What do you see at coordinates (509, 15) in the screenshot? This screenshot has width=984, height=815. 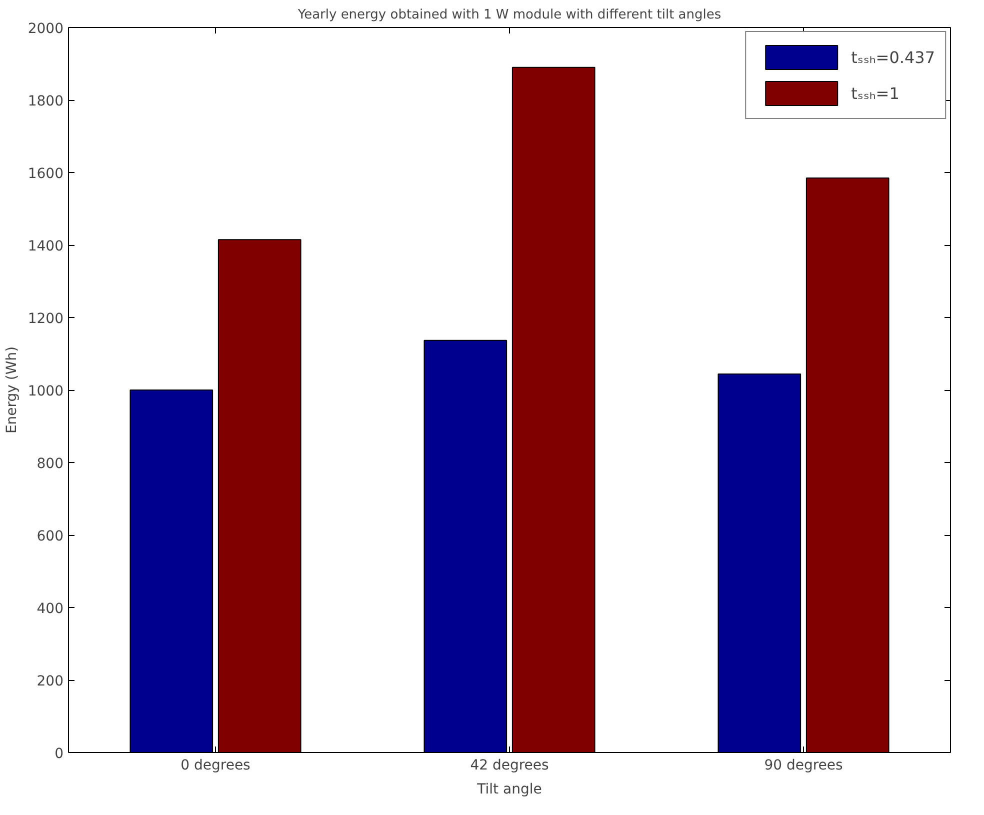 I see `chart-title: Yearly energy obtained with 1 W module with different tilt angles` at bounding box center [509, 15].